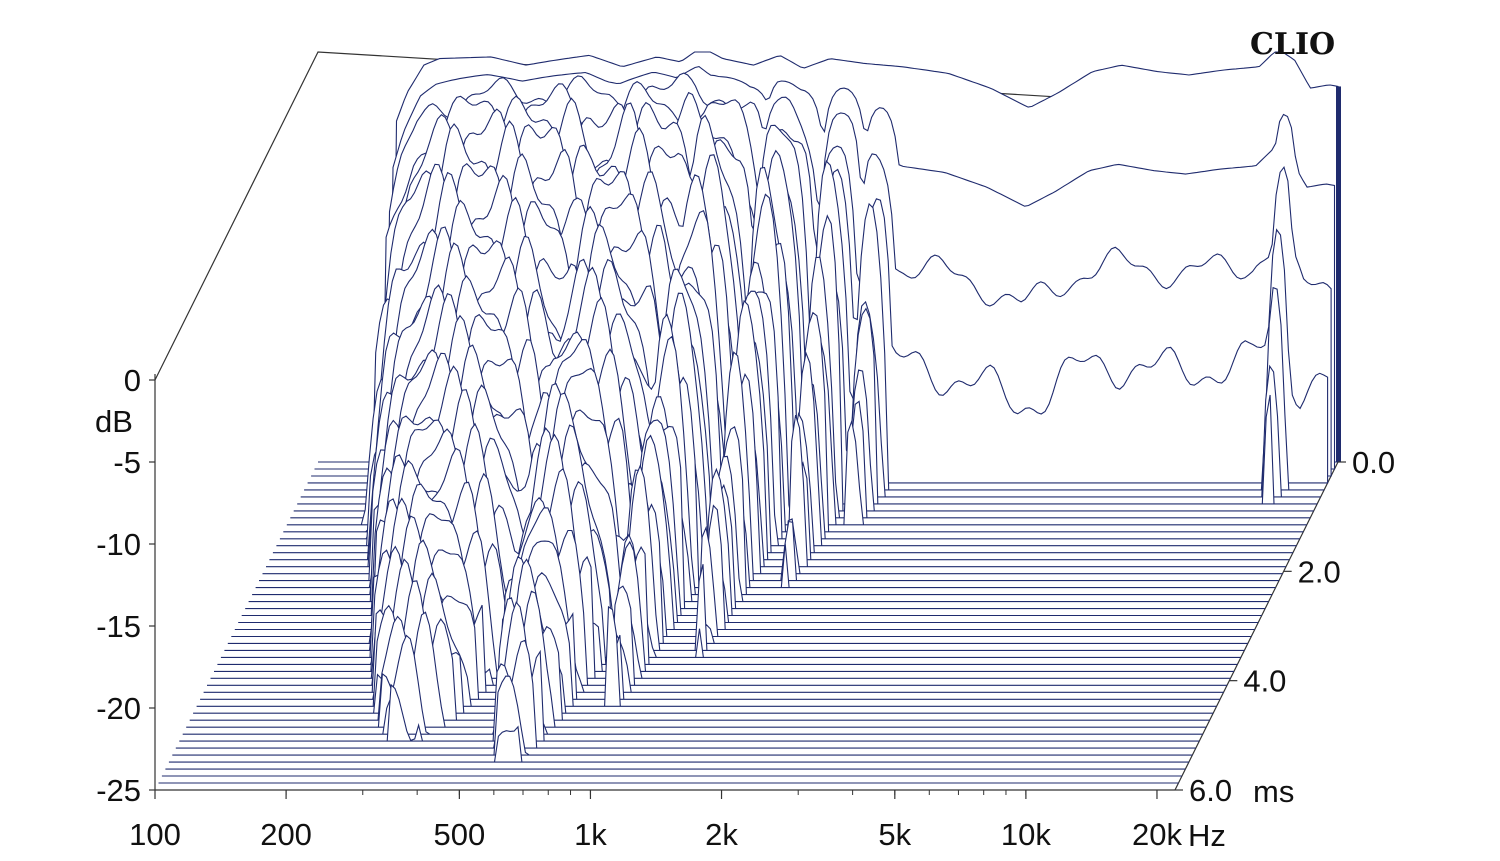 The width and height of the screenshot is (1500, 861). What do you see at coordinates (114, 421) in the screenshot?
I see `y-axis-unit: dB` at bounding box center [114, 421].